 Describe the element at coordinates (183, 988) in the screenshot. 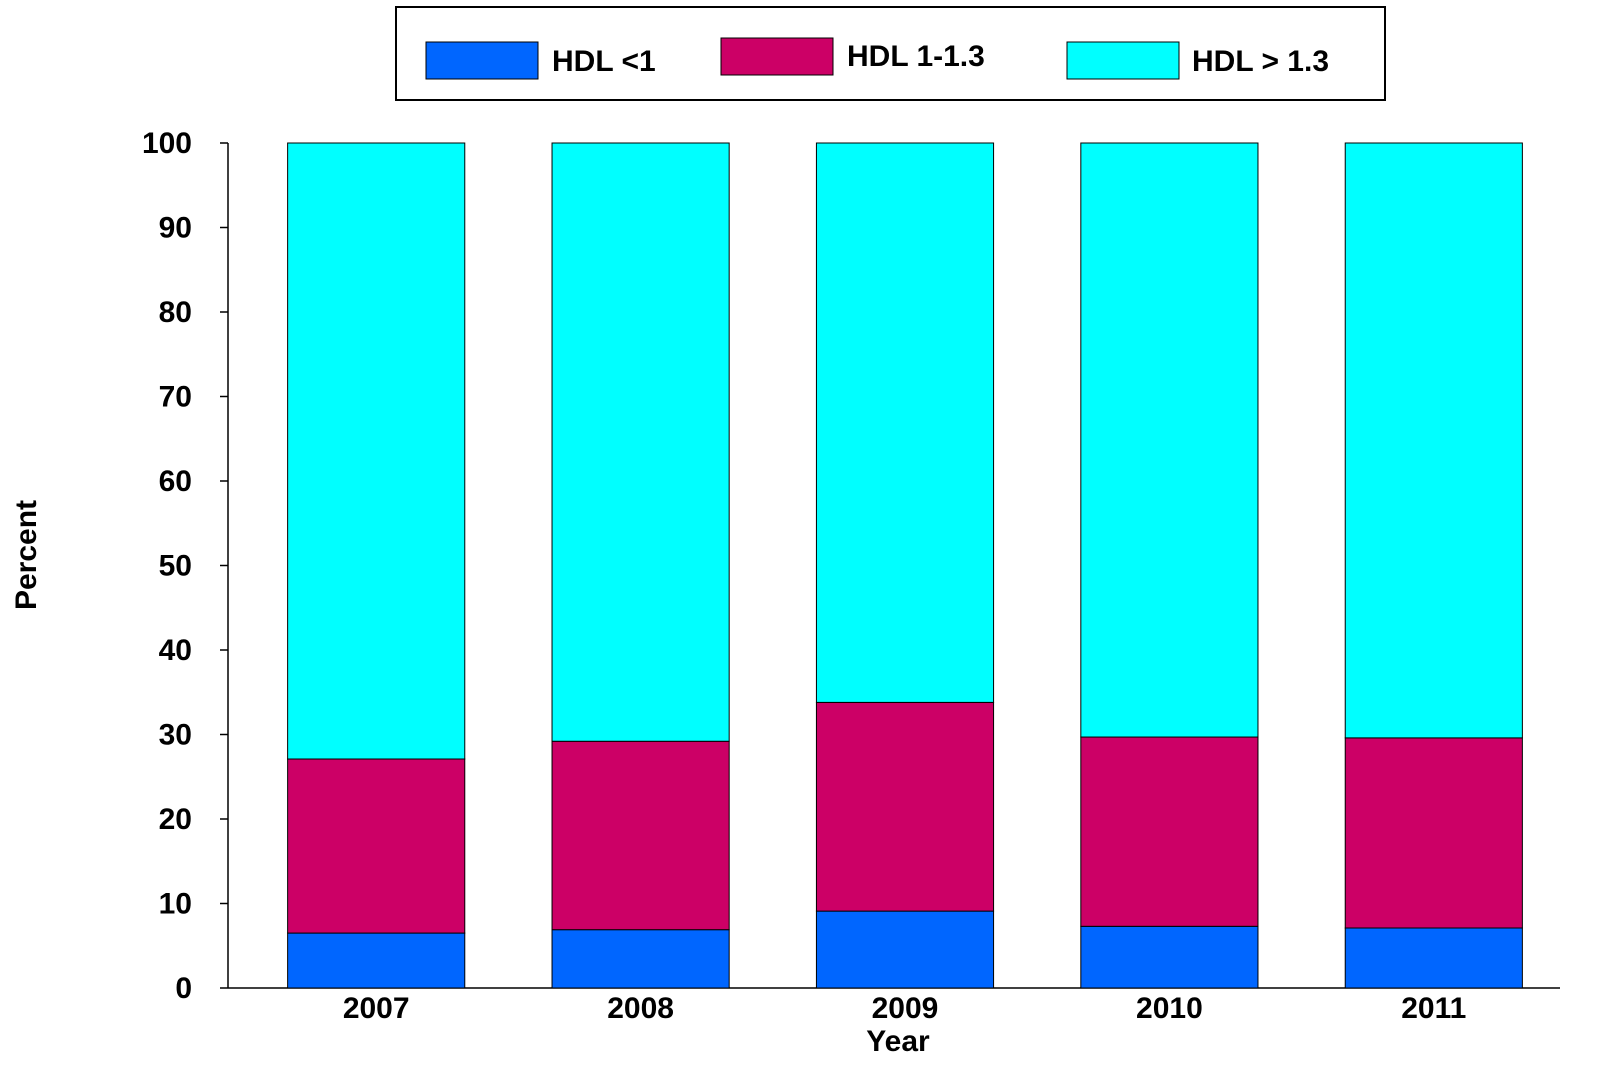

I see `y-tick-label: 0` at that location.